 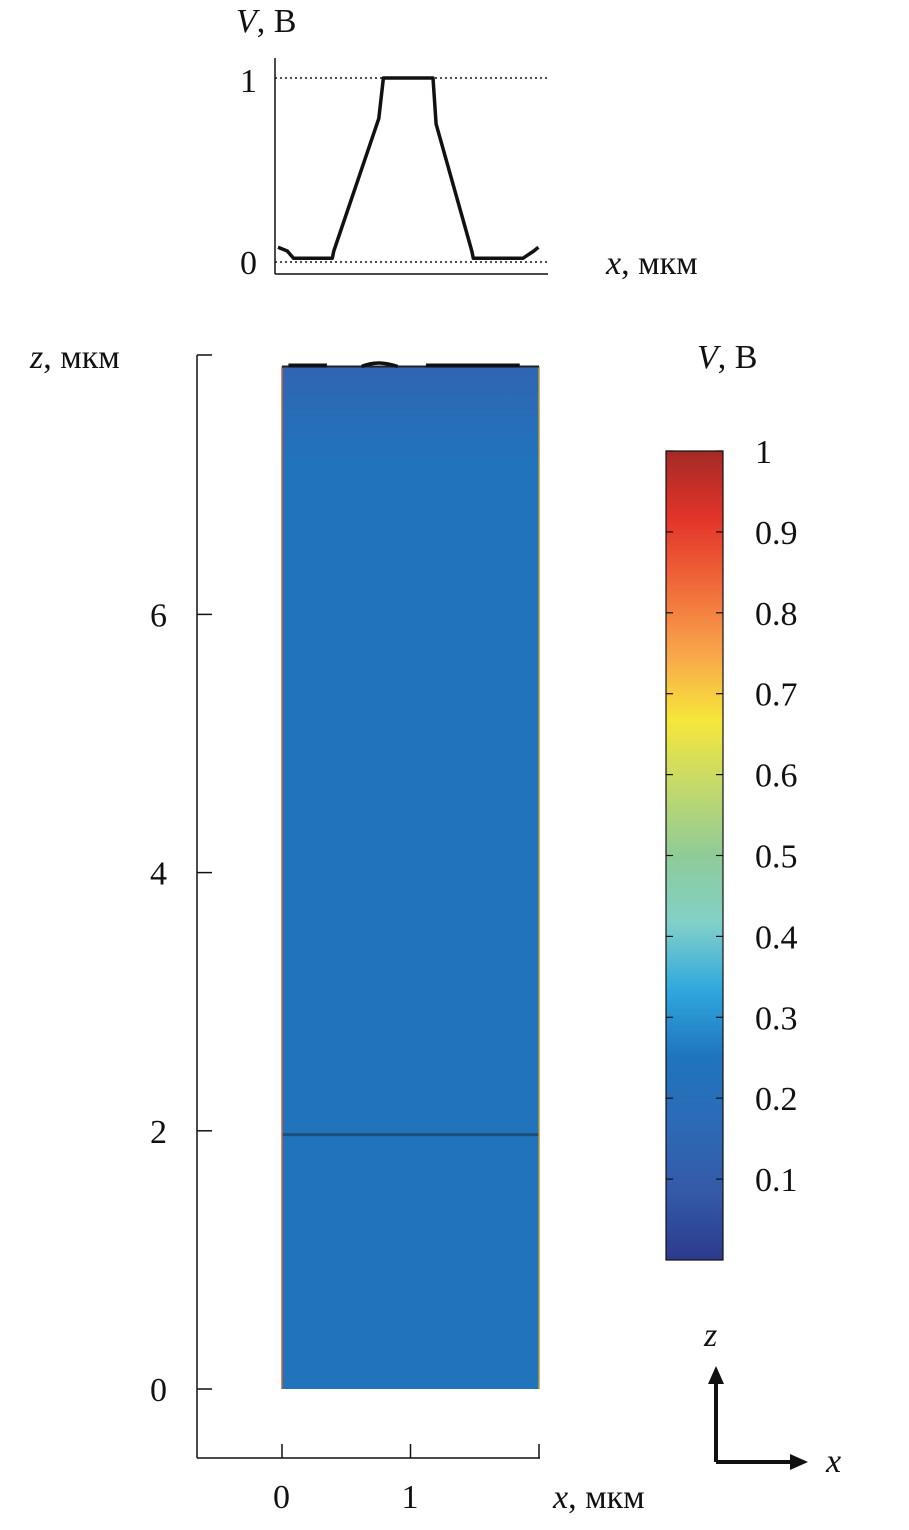 I want to click on colorbar-tick-label: 0.7, so click(x=776, y=695).